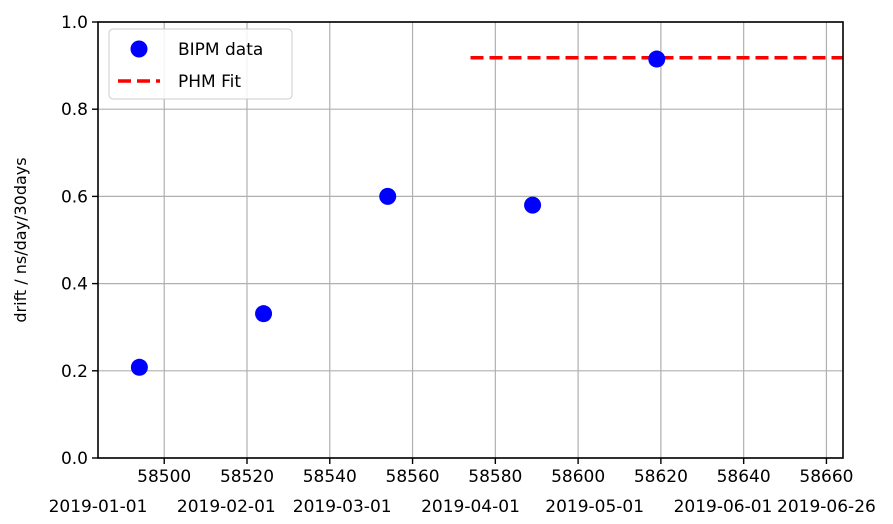 The height and width of the screenshot is (524, 893). What do you see at coordinates (330, 477) in the screenshot?
I see `x-tick-label: 58540` at bounding box center [330, 477].